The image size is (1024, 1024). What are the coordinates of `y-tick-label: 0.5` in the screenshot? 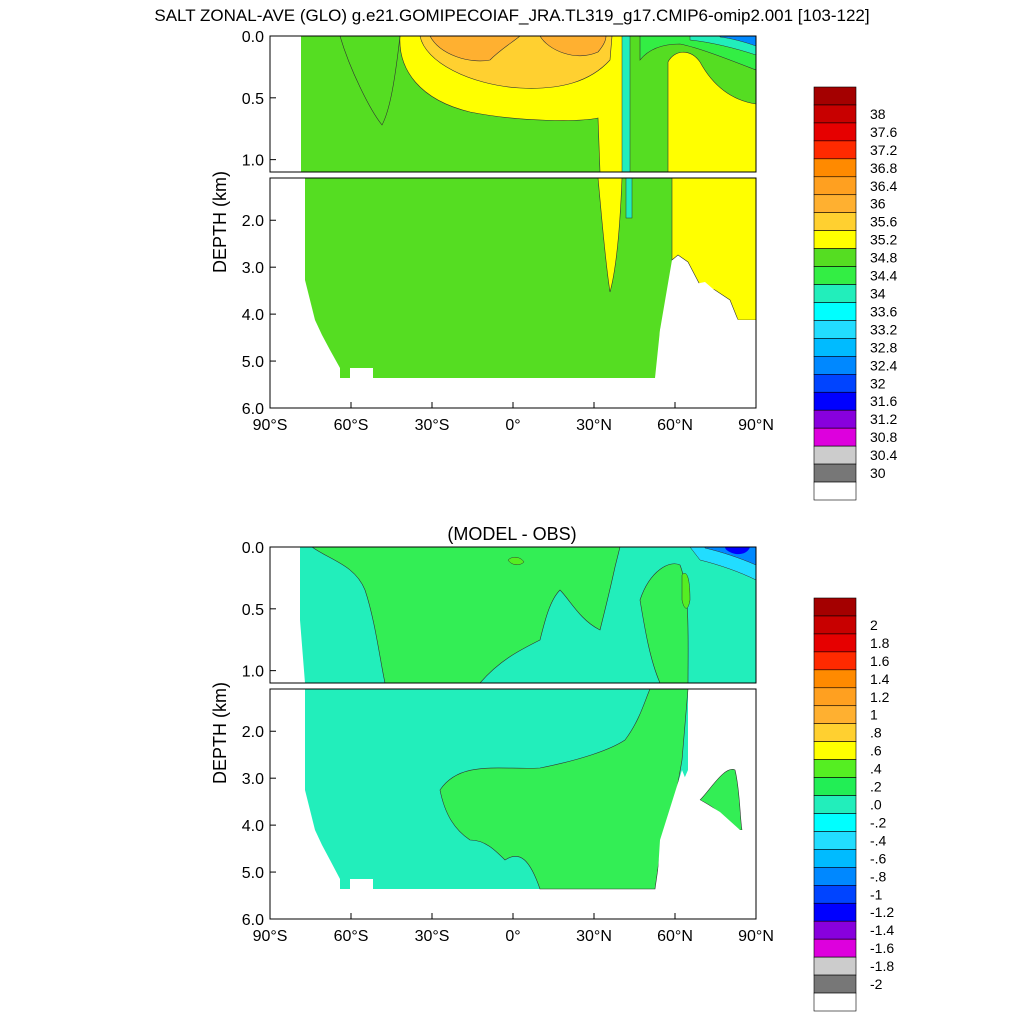 It's located at (253, 99).